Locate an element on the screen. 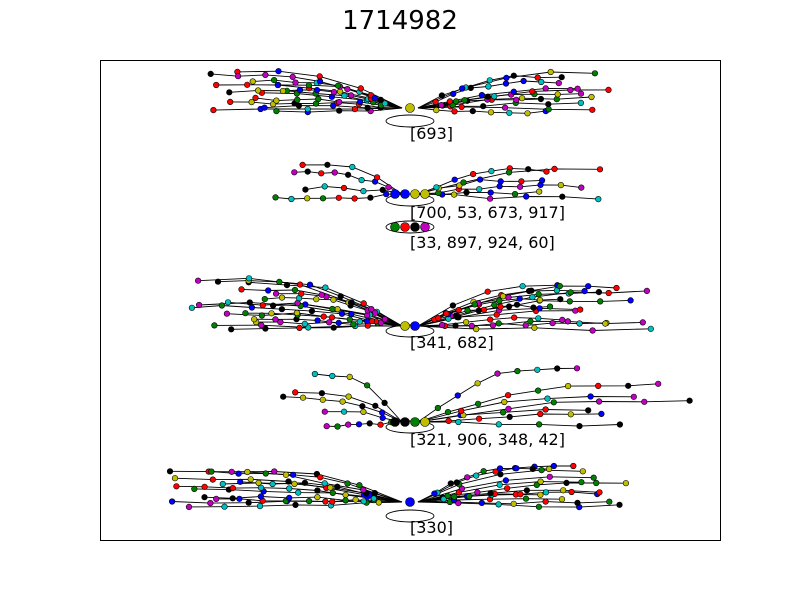 The width and height of the screenshot is (800, 600). cluster-label: [330] is located at coordinates (431, 527).